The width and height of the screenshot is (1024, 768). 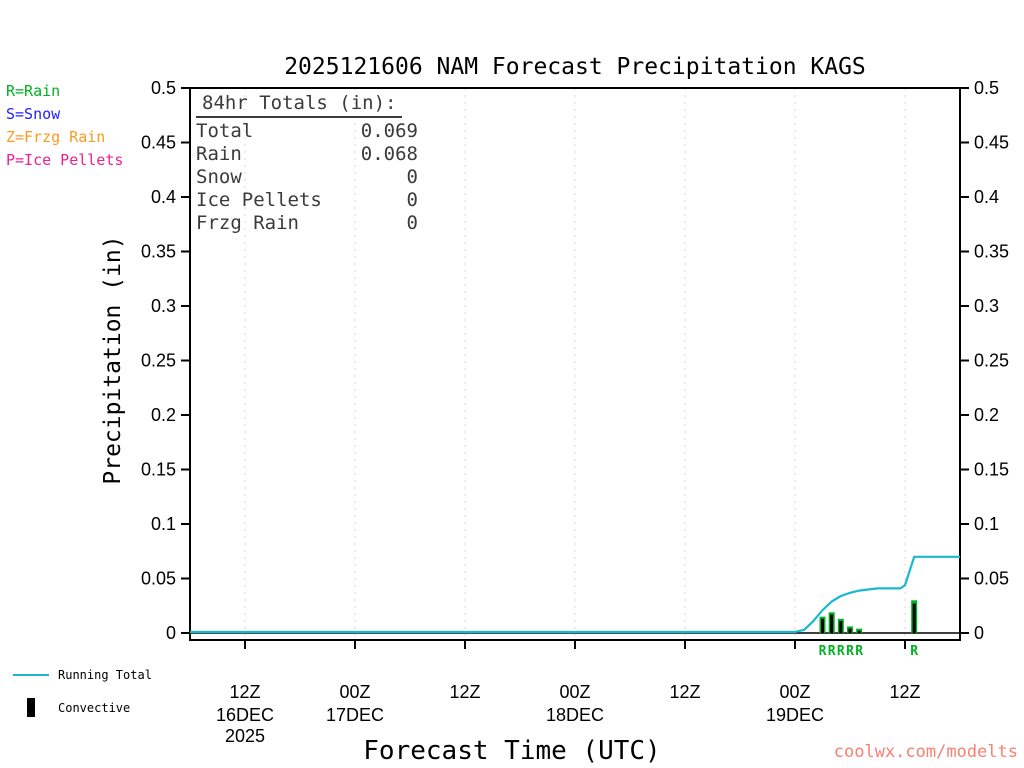 I want to click on running-total-label: Running Total, so click(x=105, y=675).